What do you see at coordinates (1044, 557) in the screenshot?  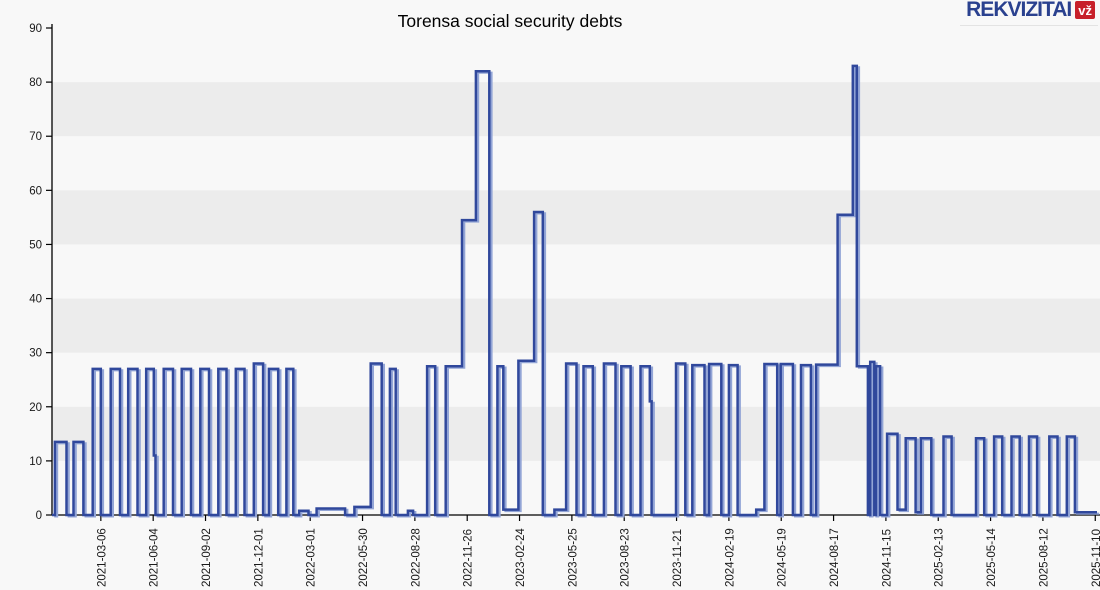 I see `x-tick-label: 2025-08-12` at bounding box center [1044, 557].